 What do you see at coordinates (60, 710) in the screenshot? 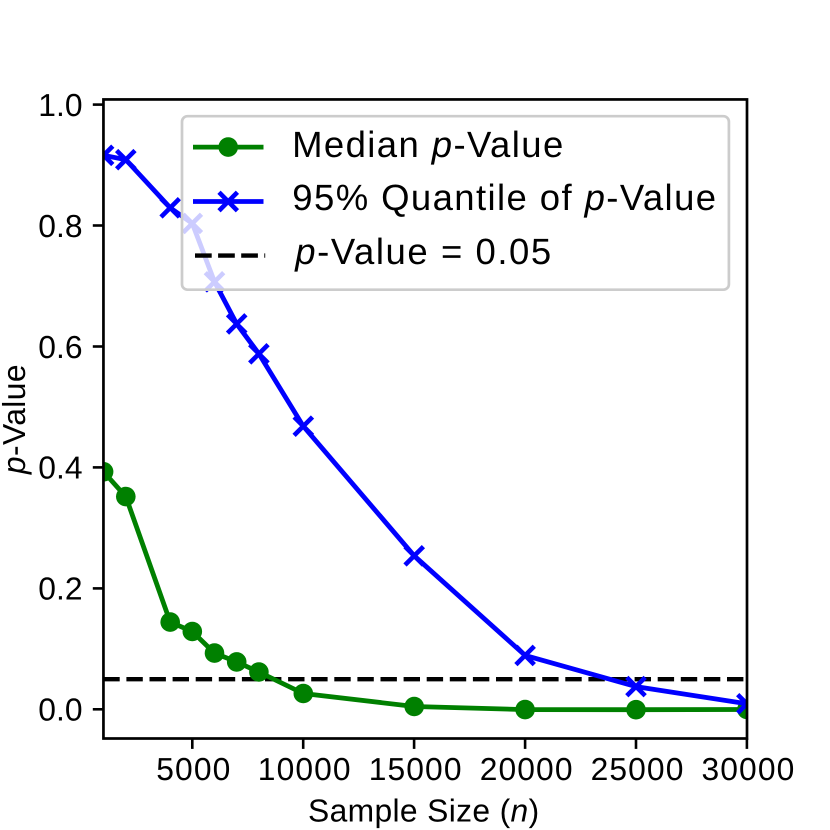
I see `svg-text: 0.0` at bounding box center [60, 710].